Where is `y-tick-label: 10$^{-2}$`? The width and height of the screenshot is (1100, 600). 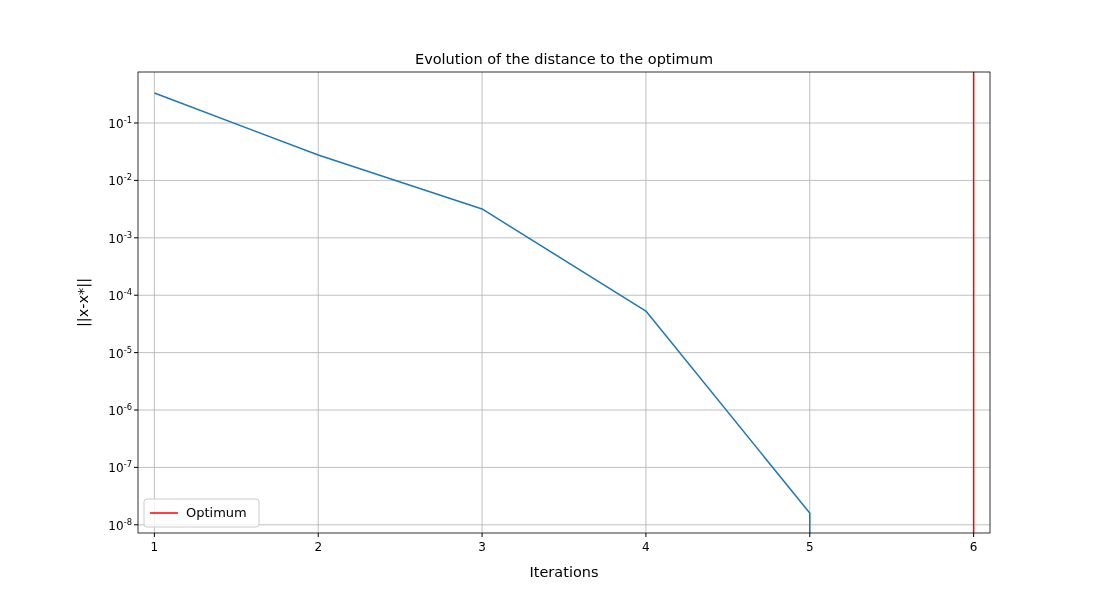 y-tick-label: 10$^{-2}$ is located at coordinates (120, 180).